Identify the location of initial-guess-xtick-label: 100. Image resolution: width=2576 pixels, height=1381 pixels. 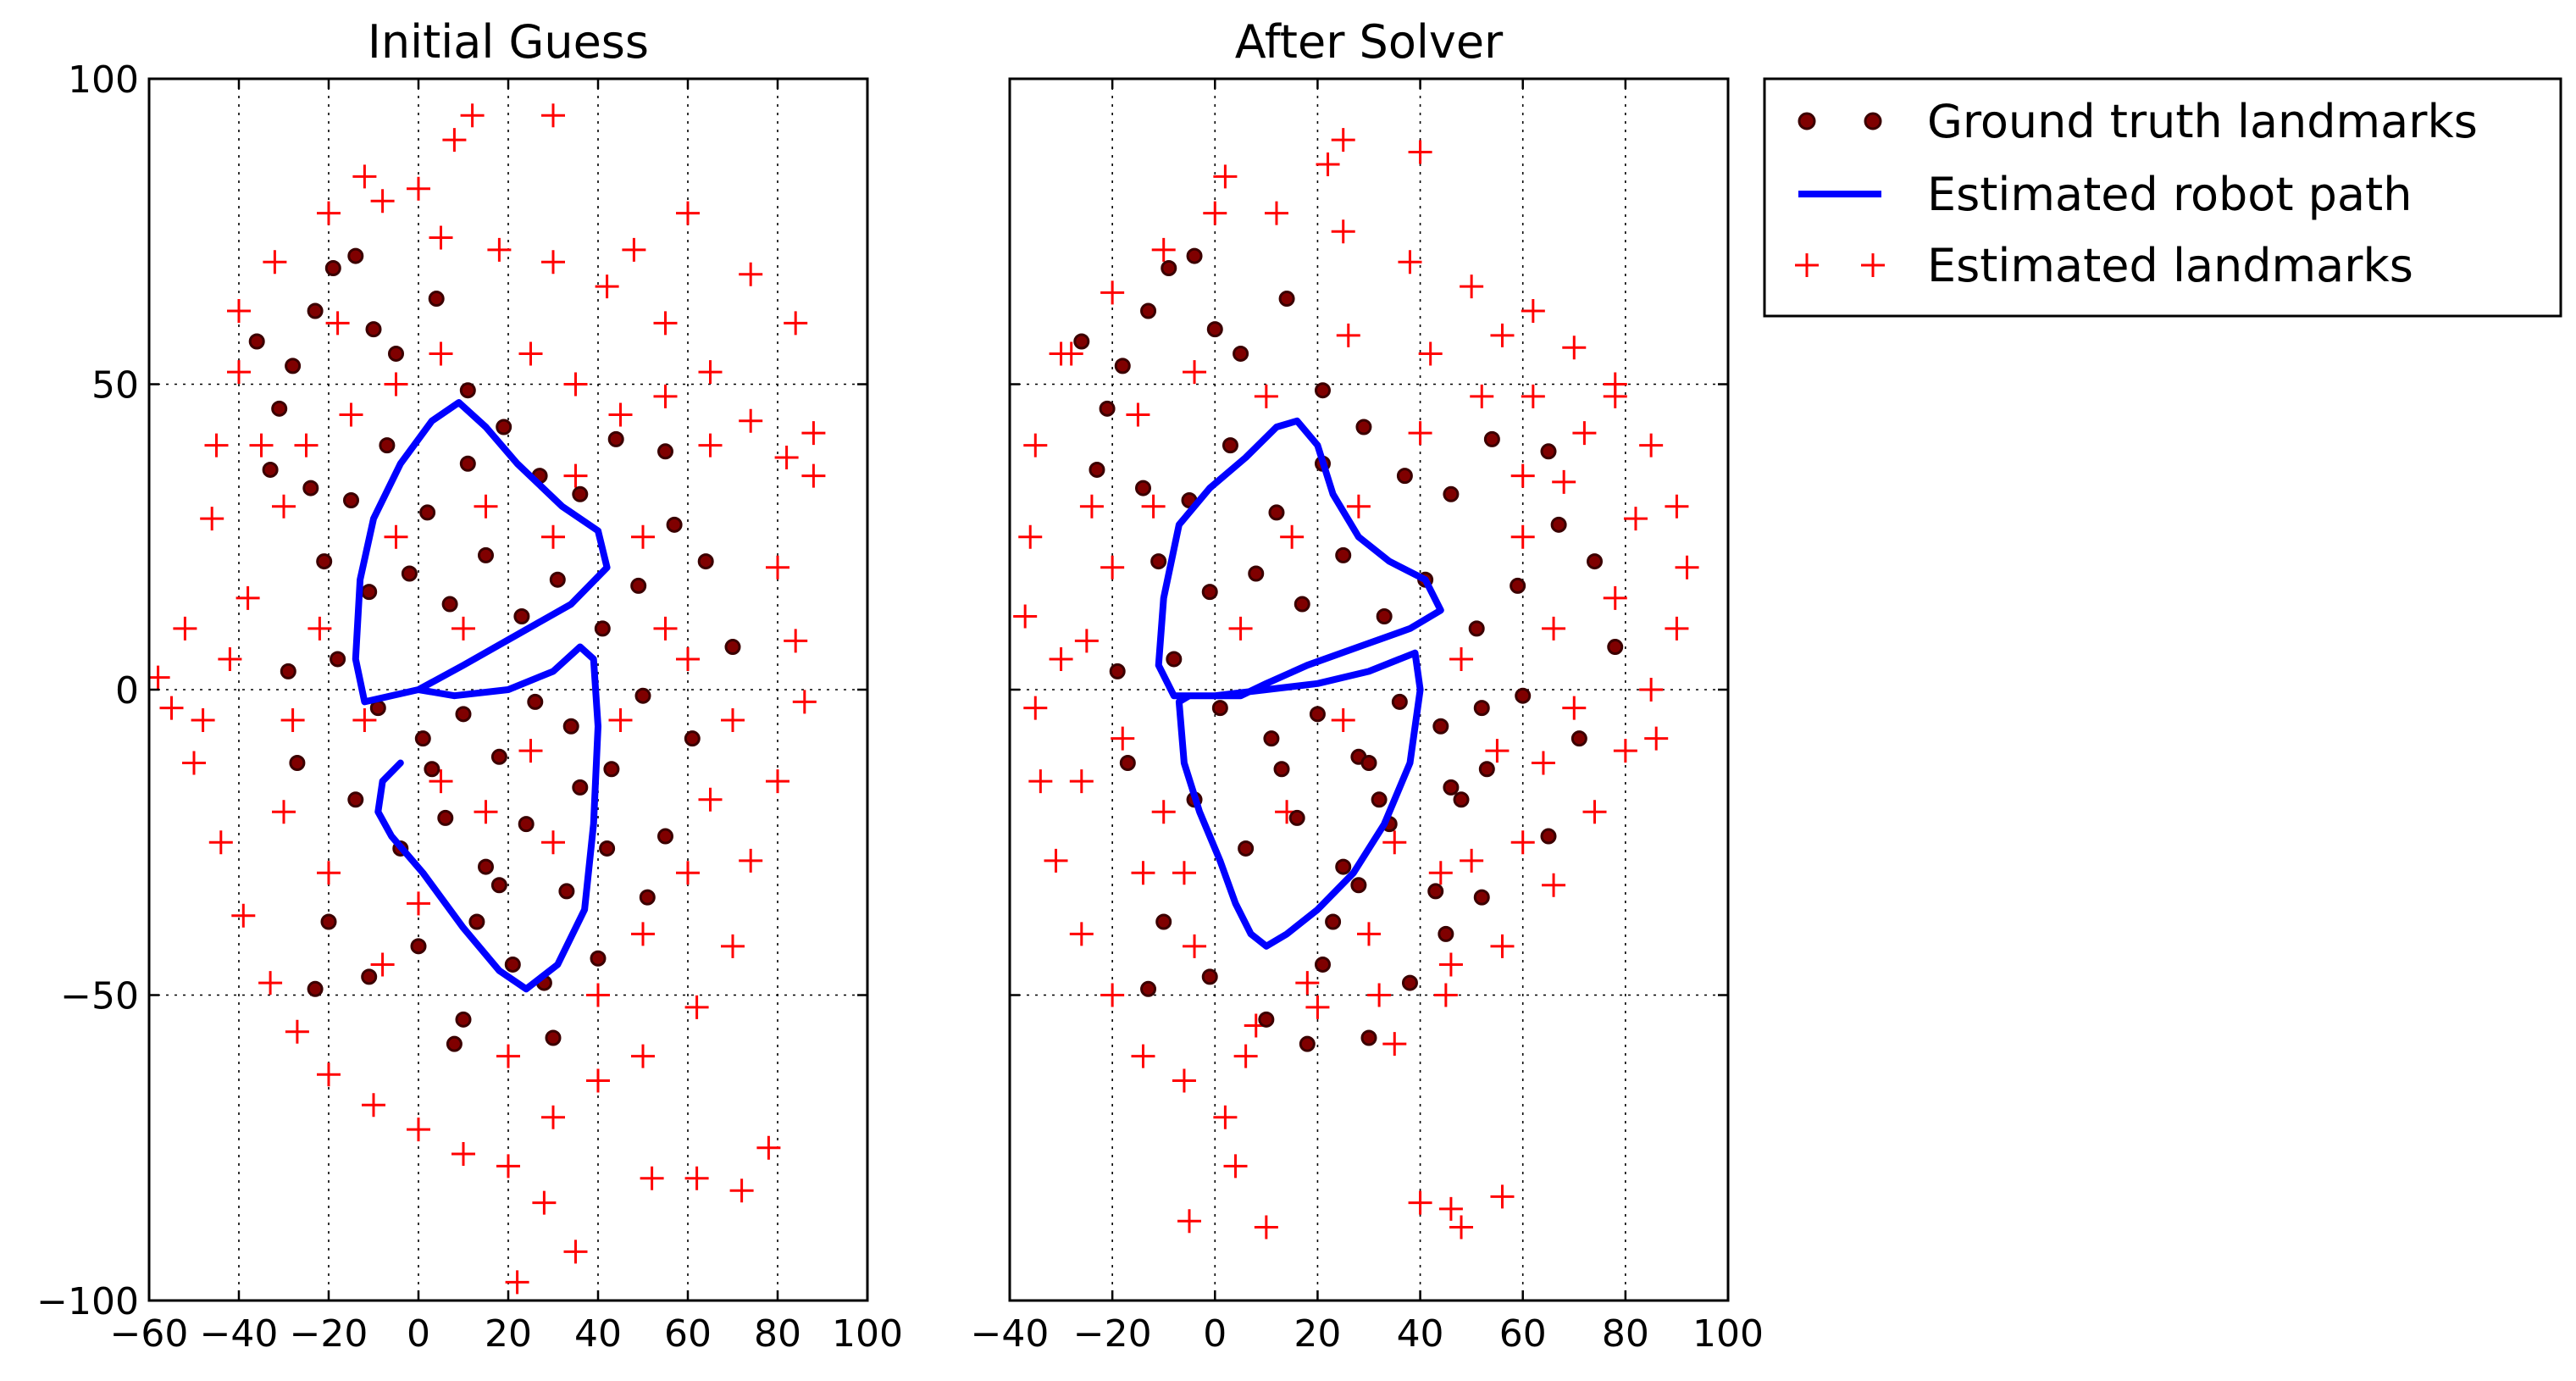
(867, 1334).